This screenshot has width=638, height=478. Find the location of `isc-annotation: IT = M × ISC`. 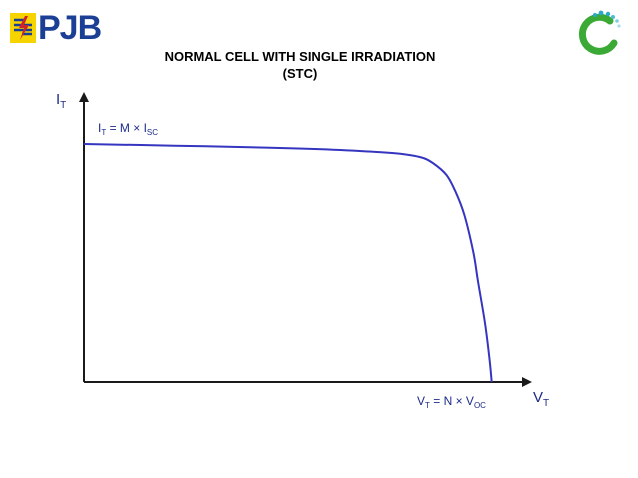

isc-annotation: IT = M × ISC is located at coordinates (128, 129).